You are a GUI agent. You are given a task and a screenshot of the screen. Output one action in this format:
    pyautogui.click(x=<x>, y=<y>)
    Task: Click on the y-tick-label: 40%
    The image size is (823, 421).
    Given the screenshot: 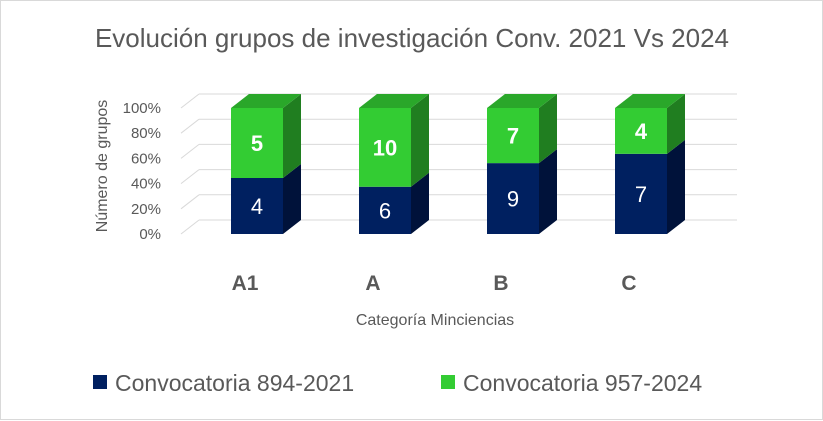 What is the action you would take?
    pyautogui.click(x=146, y=184)
    